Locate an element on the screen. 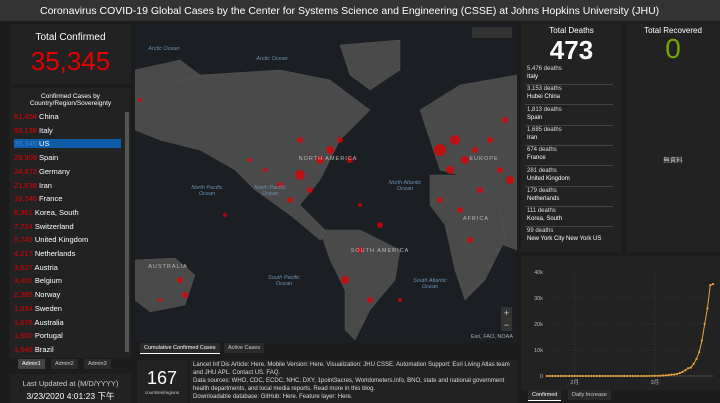 The height and width of the screenshot is (403, 720). country-name: US is located at coordinates (44, 144).